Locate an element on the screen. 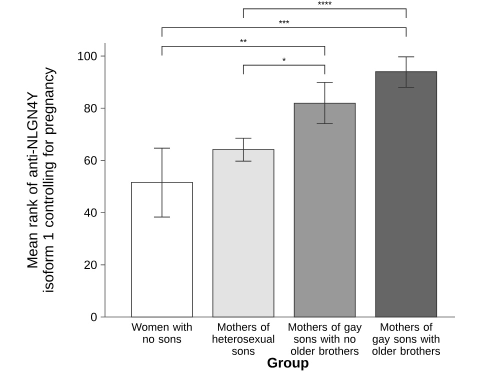 Image resolution: width=500 pixels, height=392 pixels. annotation: * is located at coordinates (284, 59).